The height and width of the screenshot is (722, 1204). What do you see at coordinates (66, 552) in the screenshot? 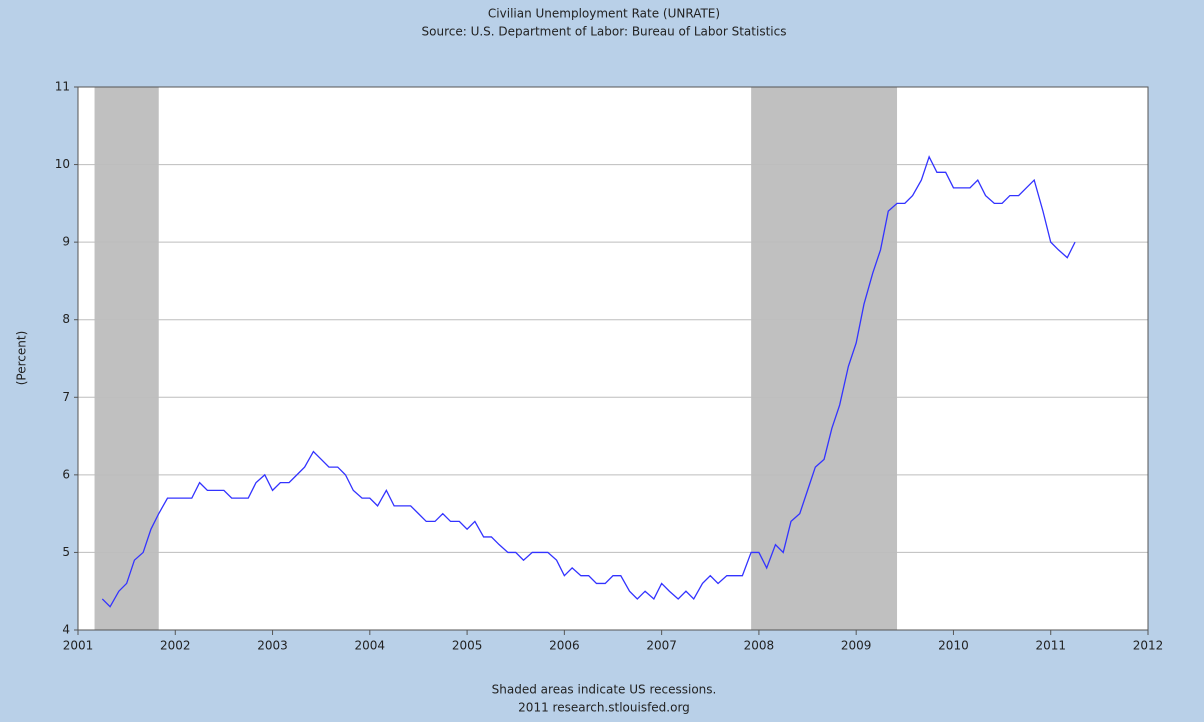
I see `y-tick-label: 5` at bounding box center [66, 552].